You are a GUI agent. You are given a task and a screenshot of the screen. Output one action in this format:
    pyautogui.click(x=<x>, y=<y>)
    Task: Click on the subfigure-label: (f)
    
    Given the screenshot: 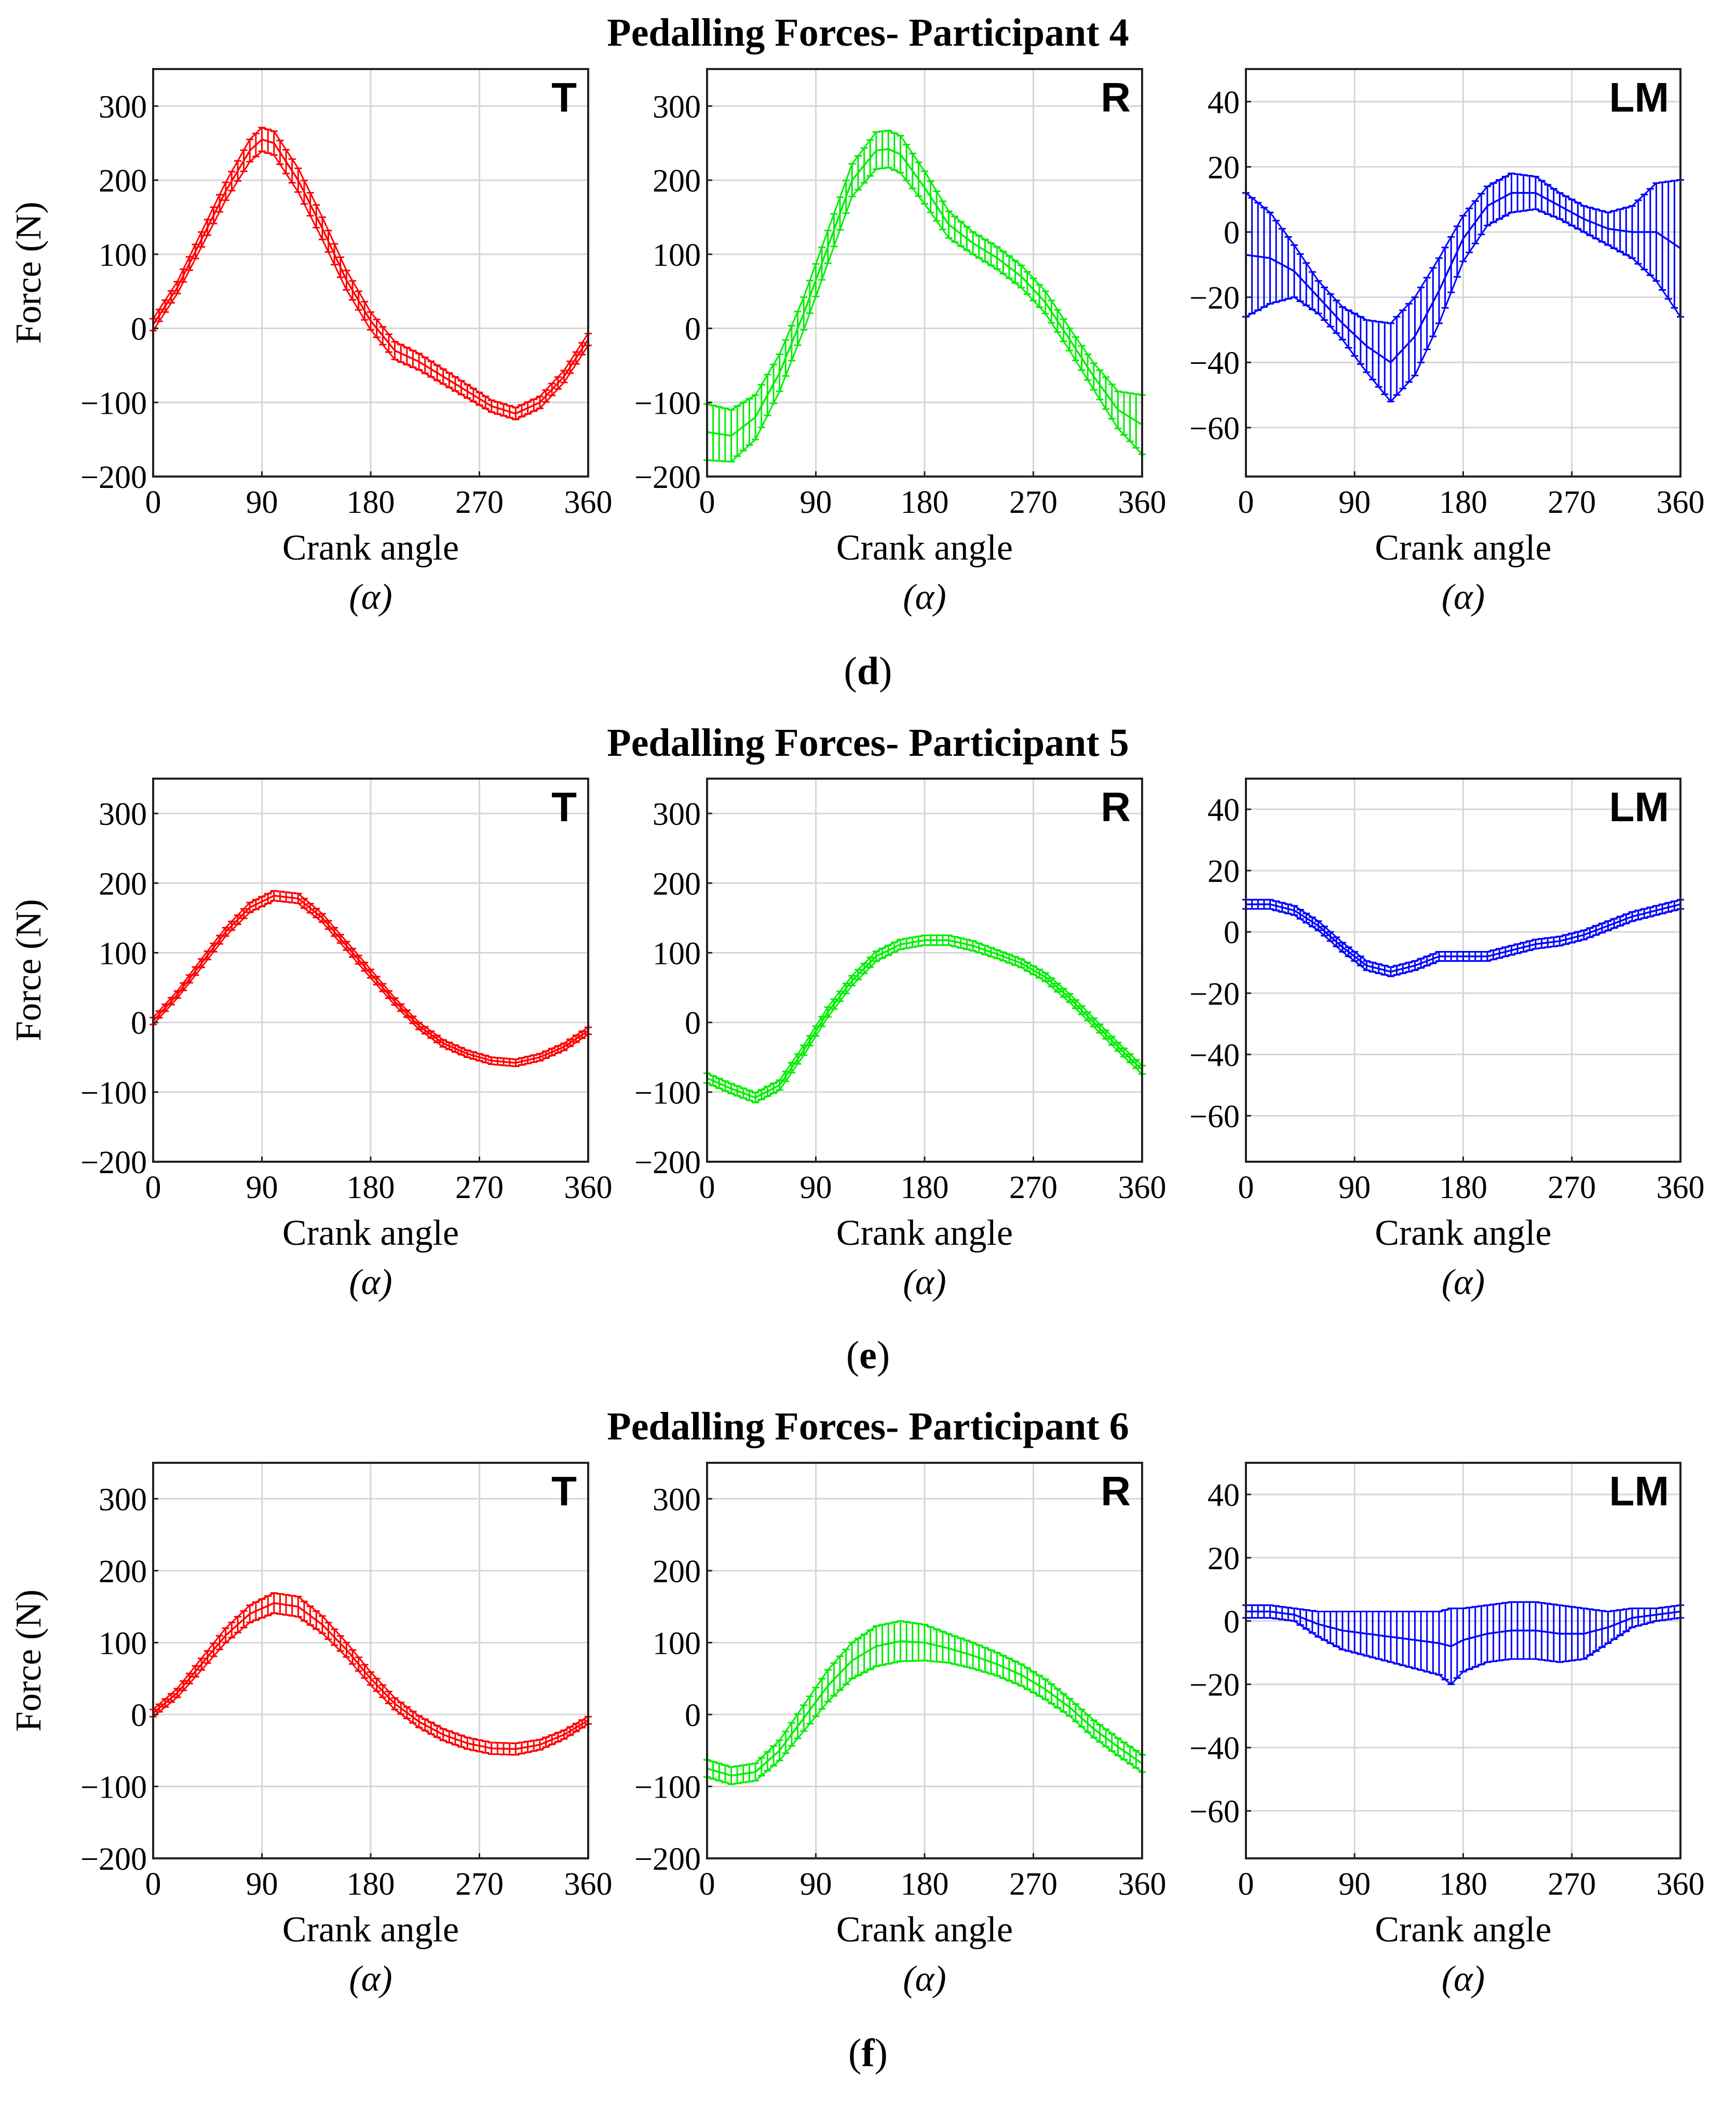 What is the action you would take?
    pyautogui.click(x=868, y=2053)
    